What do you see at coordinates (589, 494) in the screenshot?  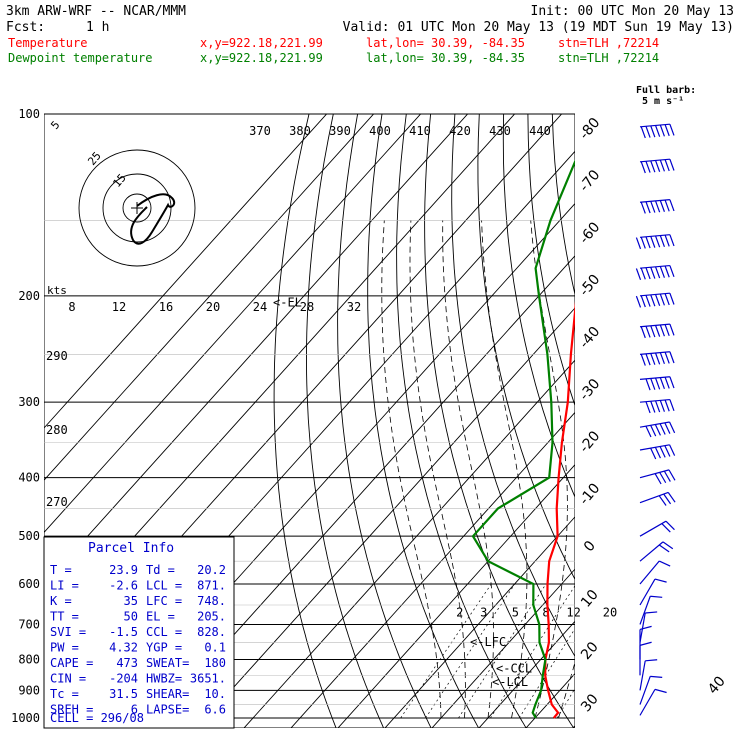 I see `isotherm-label: -10` at bounding box center [589, 494].